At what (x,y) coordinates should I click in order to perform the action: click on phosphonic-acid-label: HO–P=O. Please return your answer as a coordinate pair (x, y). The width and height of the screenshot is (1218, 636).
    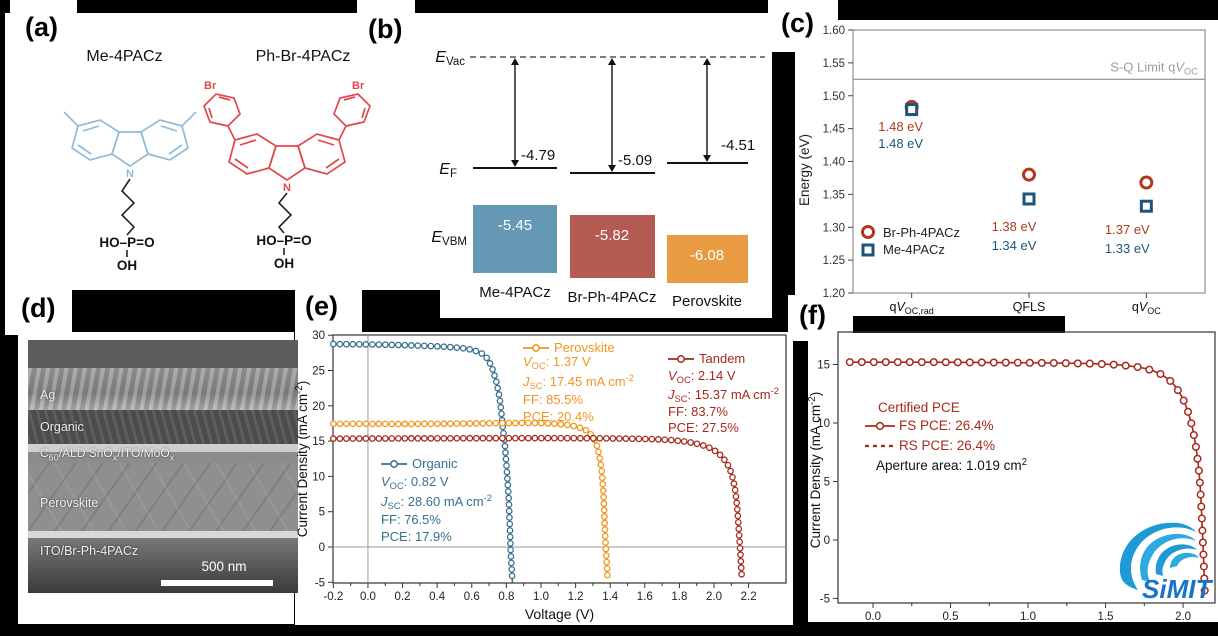
    Looking at the image, I should click on (126, 242).